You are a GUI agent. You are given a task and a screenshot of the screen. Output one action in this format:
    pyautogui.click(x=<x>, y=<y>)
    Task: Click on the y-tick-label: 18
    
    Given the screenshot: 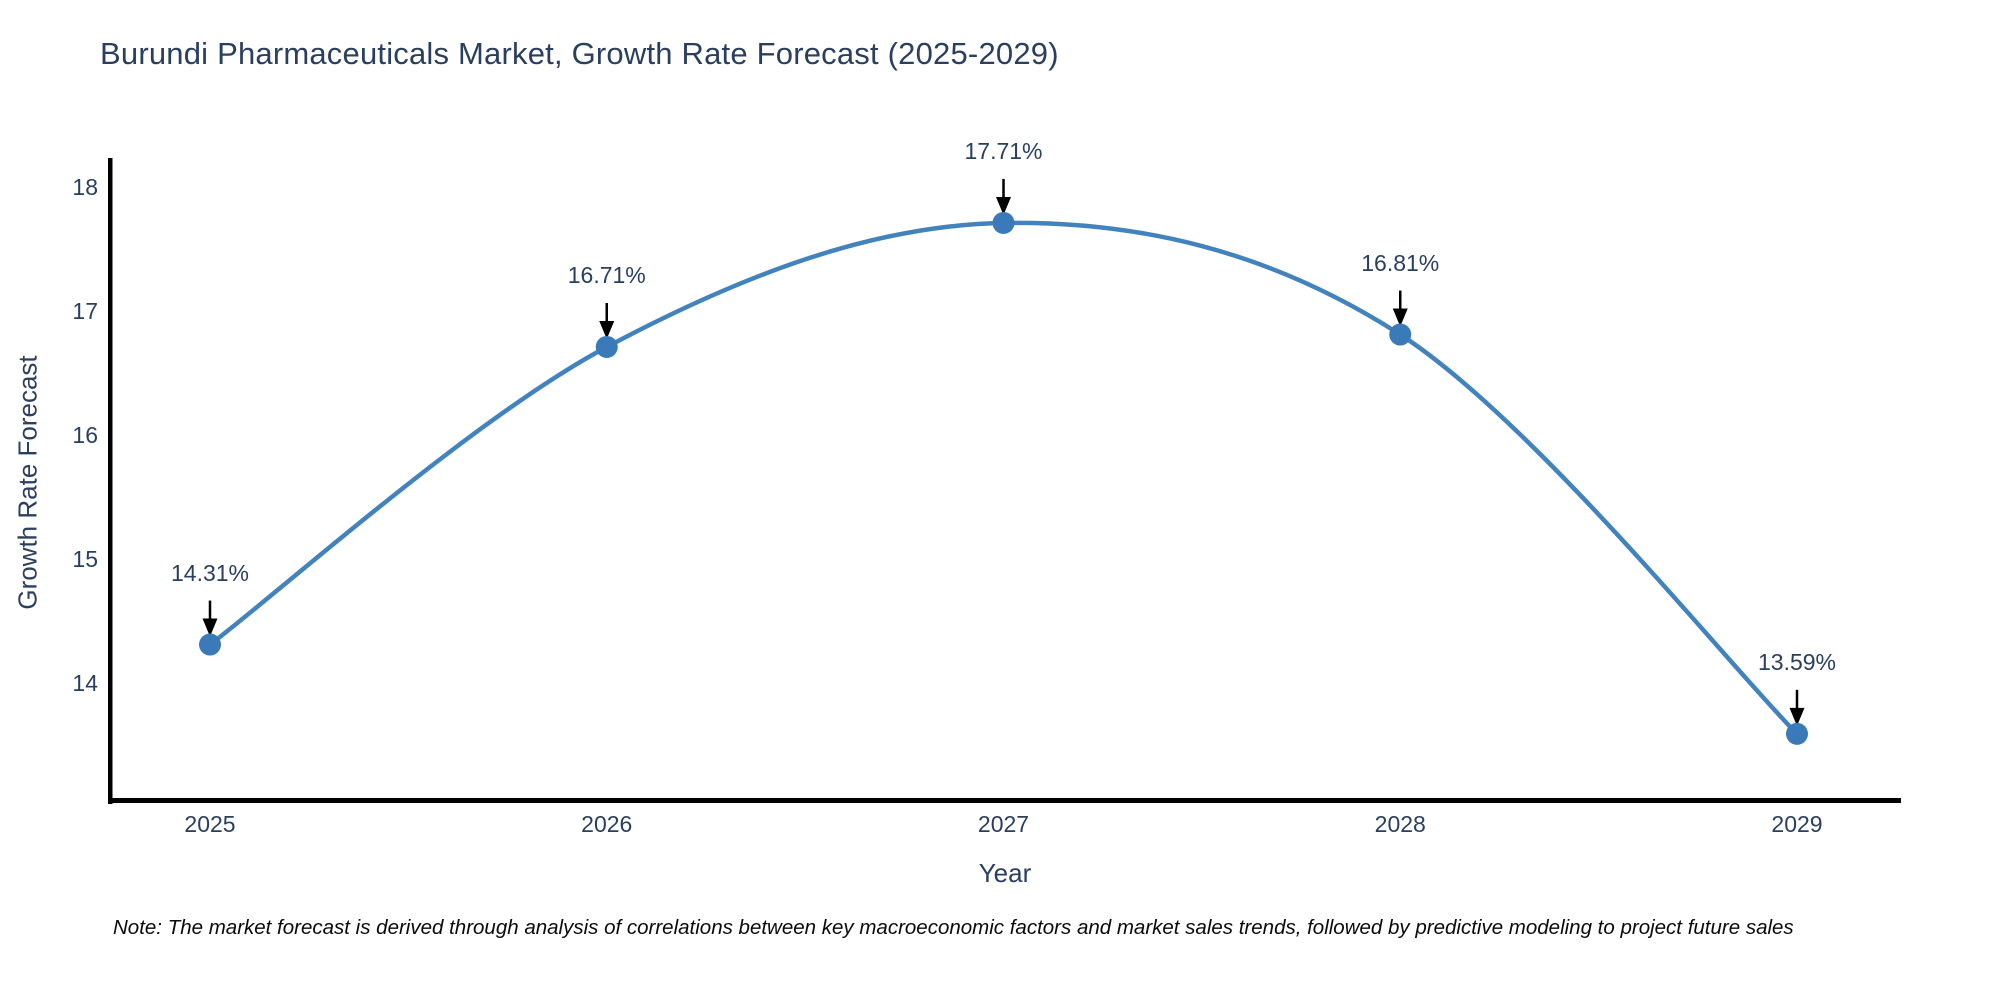 What is the action you would take?
    pyautogui.click(x=85, y=187)
    